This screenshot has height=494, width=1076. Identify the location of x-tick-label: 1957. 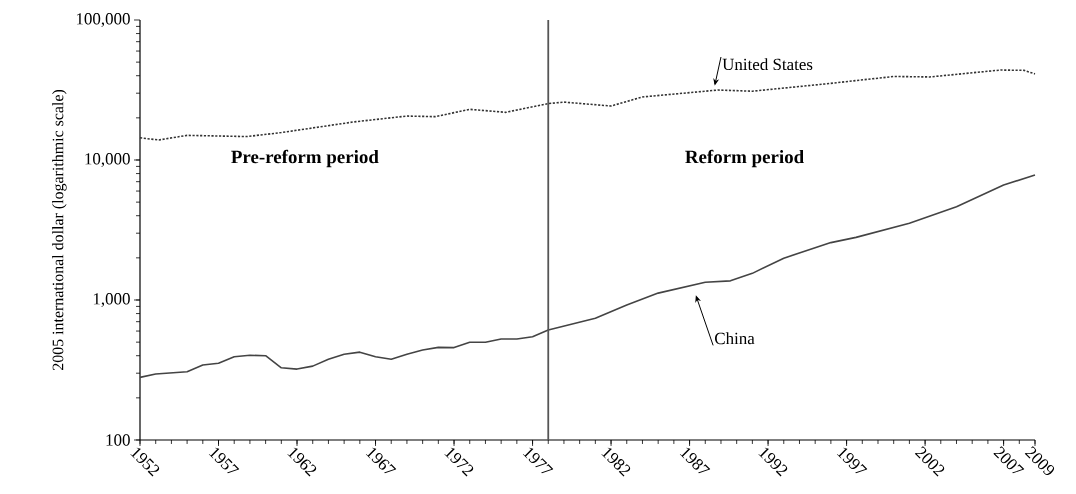
(224, 460).